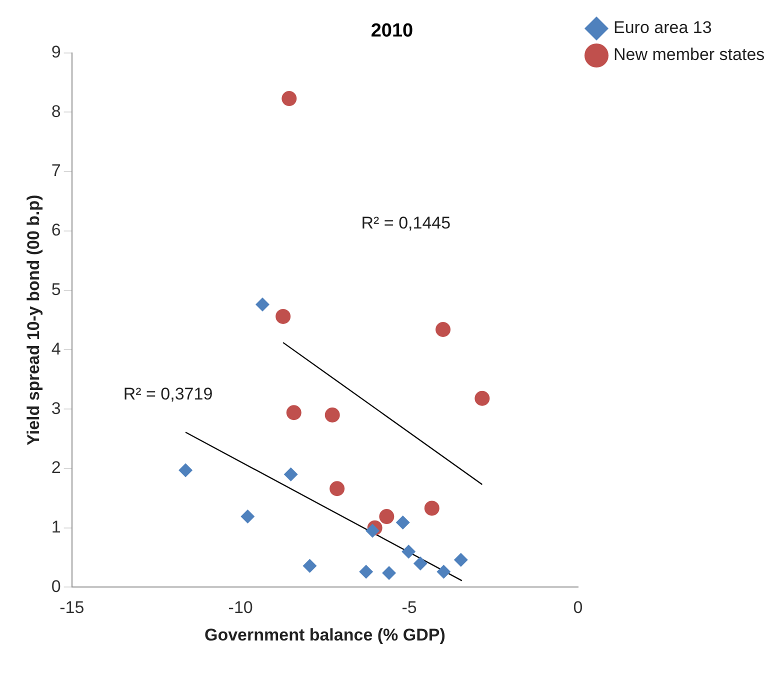  Describe the element at coordinates (56, 230) in the screenshot. I see `y-tick-label: 6` at that location.